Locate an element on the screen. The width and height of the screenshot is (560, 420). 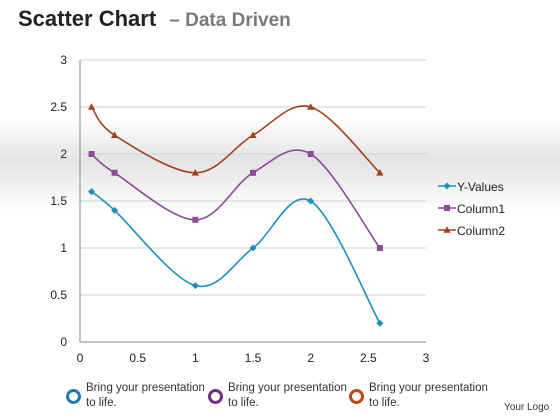
x-tick-label: 0.5 is located at coordinates (137, 358).